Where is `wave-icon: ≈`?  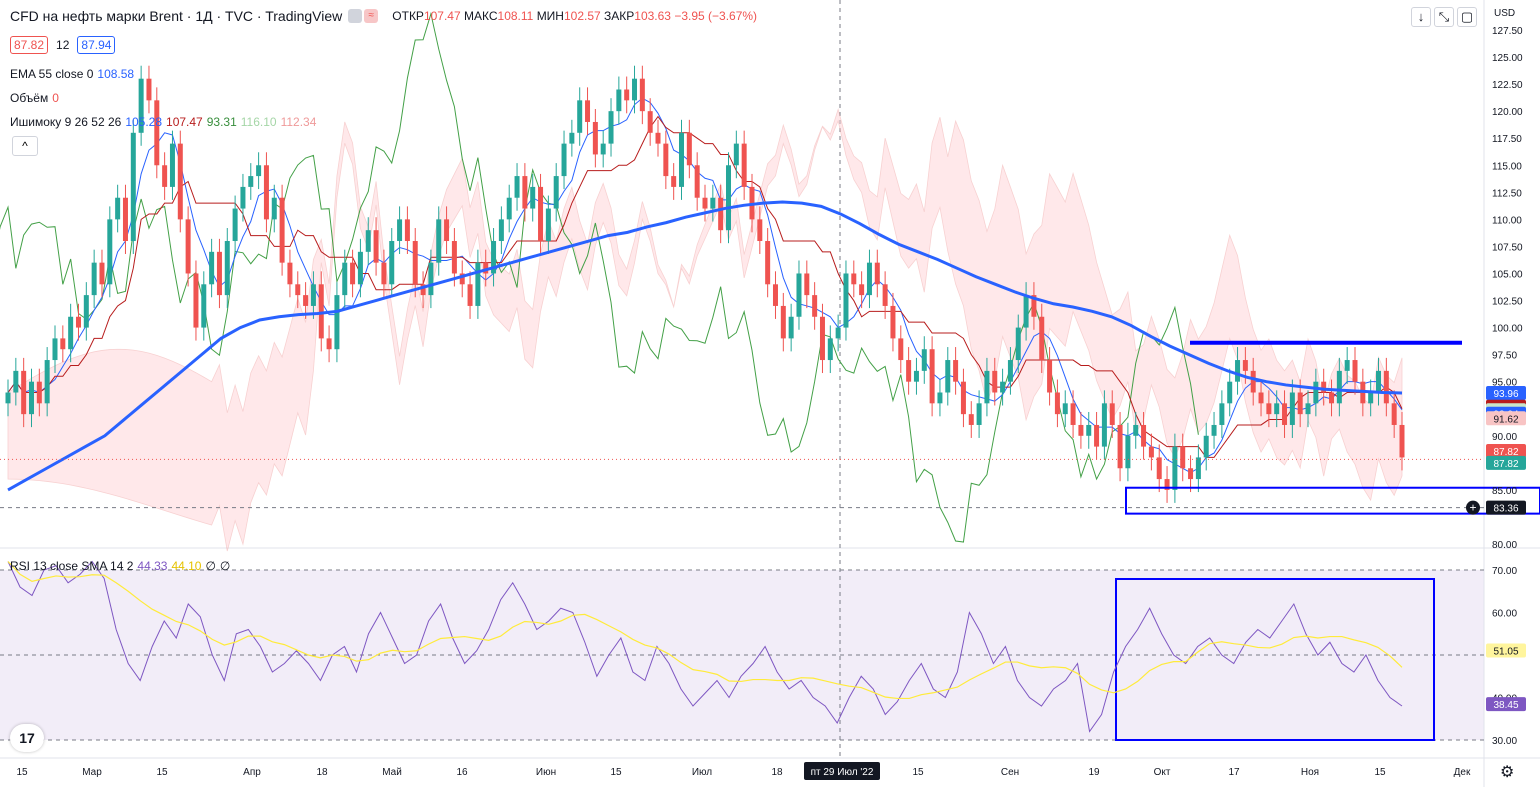 wave-icon: ≈ is located at coordinates (371, 16).